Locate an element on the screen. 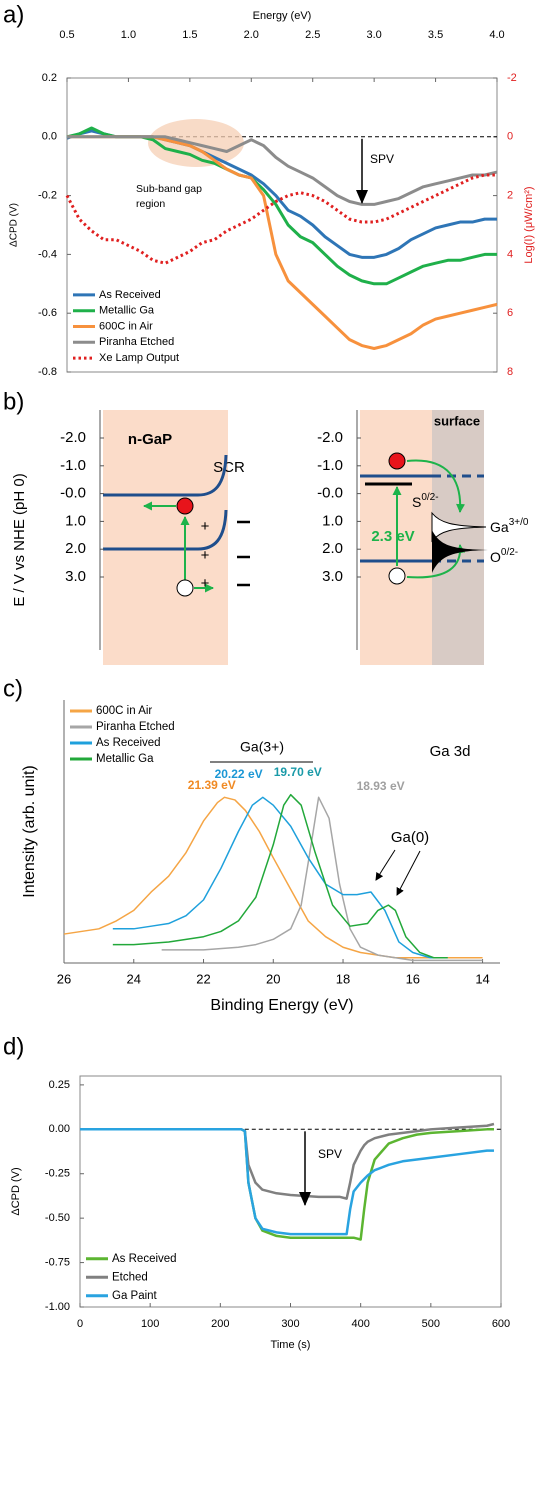 The height and width of the screenshot is (1489, 540). x-tick-label: 400 is located at coordinates (360, 1324).